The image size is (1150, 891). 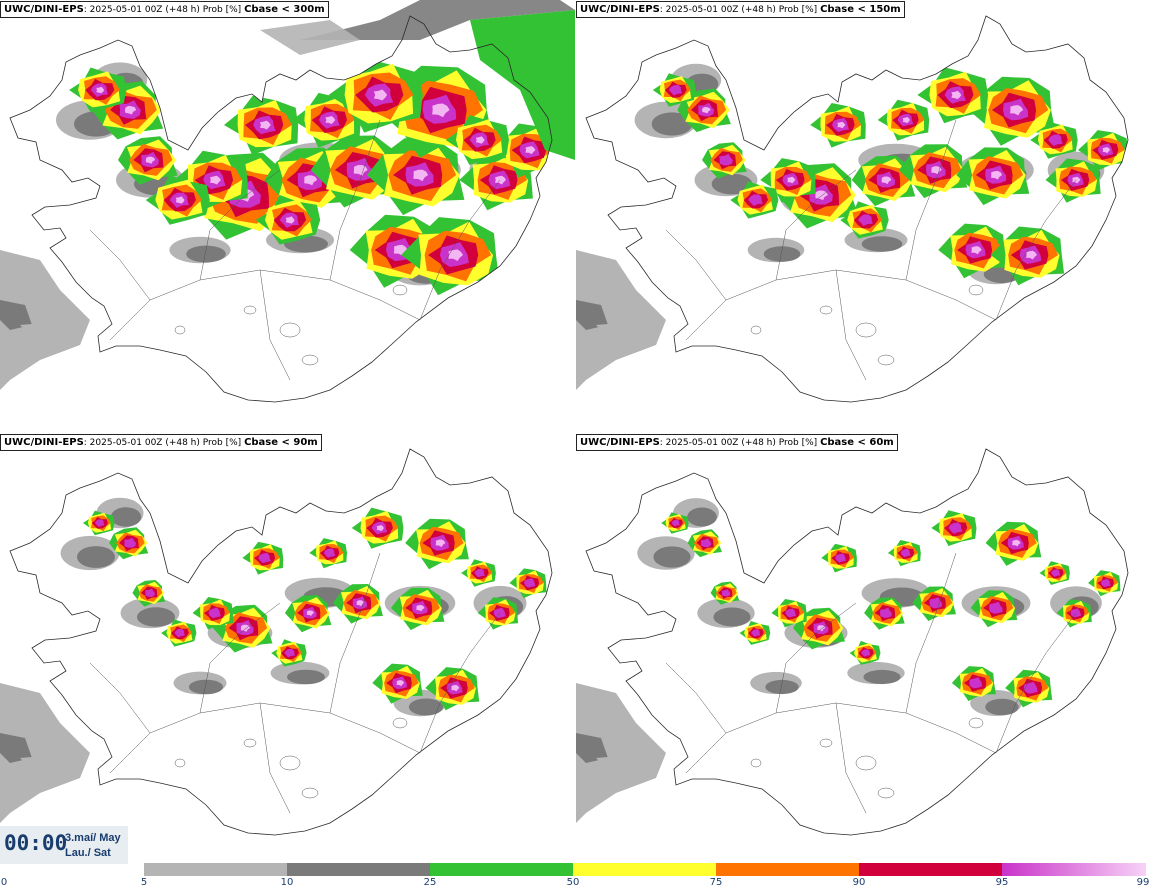 What do you see at coordinates (857, 442) in the screenshot?
I see `variable-label: Cbase < 60m` at bounding box center [857, 442].